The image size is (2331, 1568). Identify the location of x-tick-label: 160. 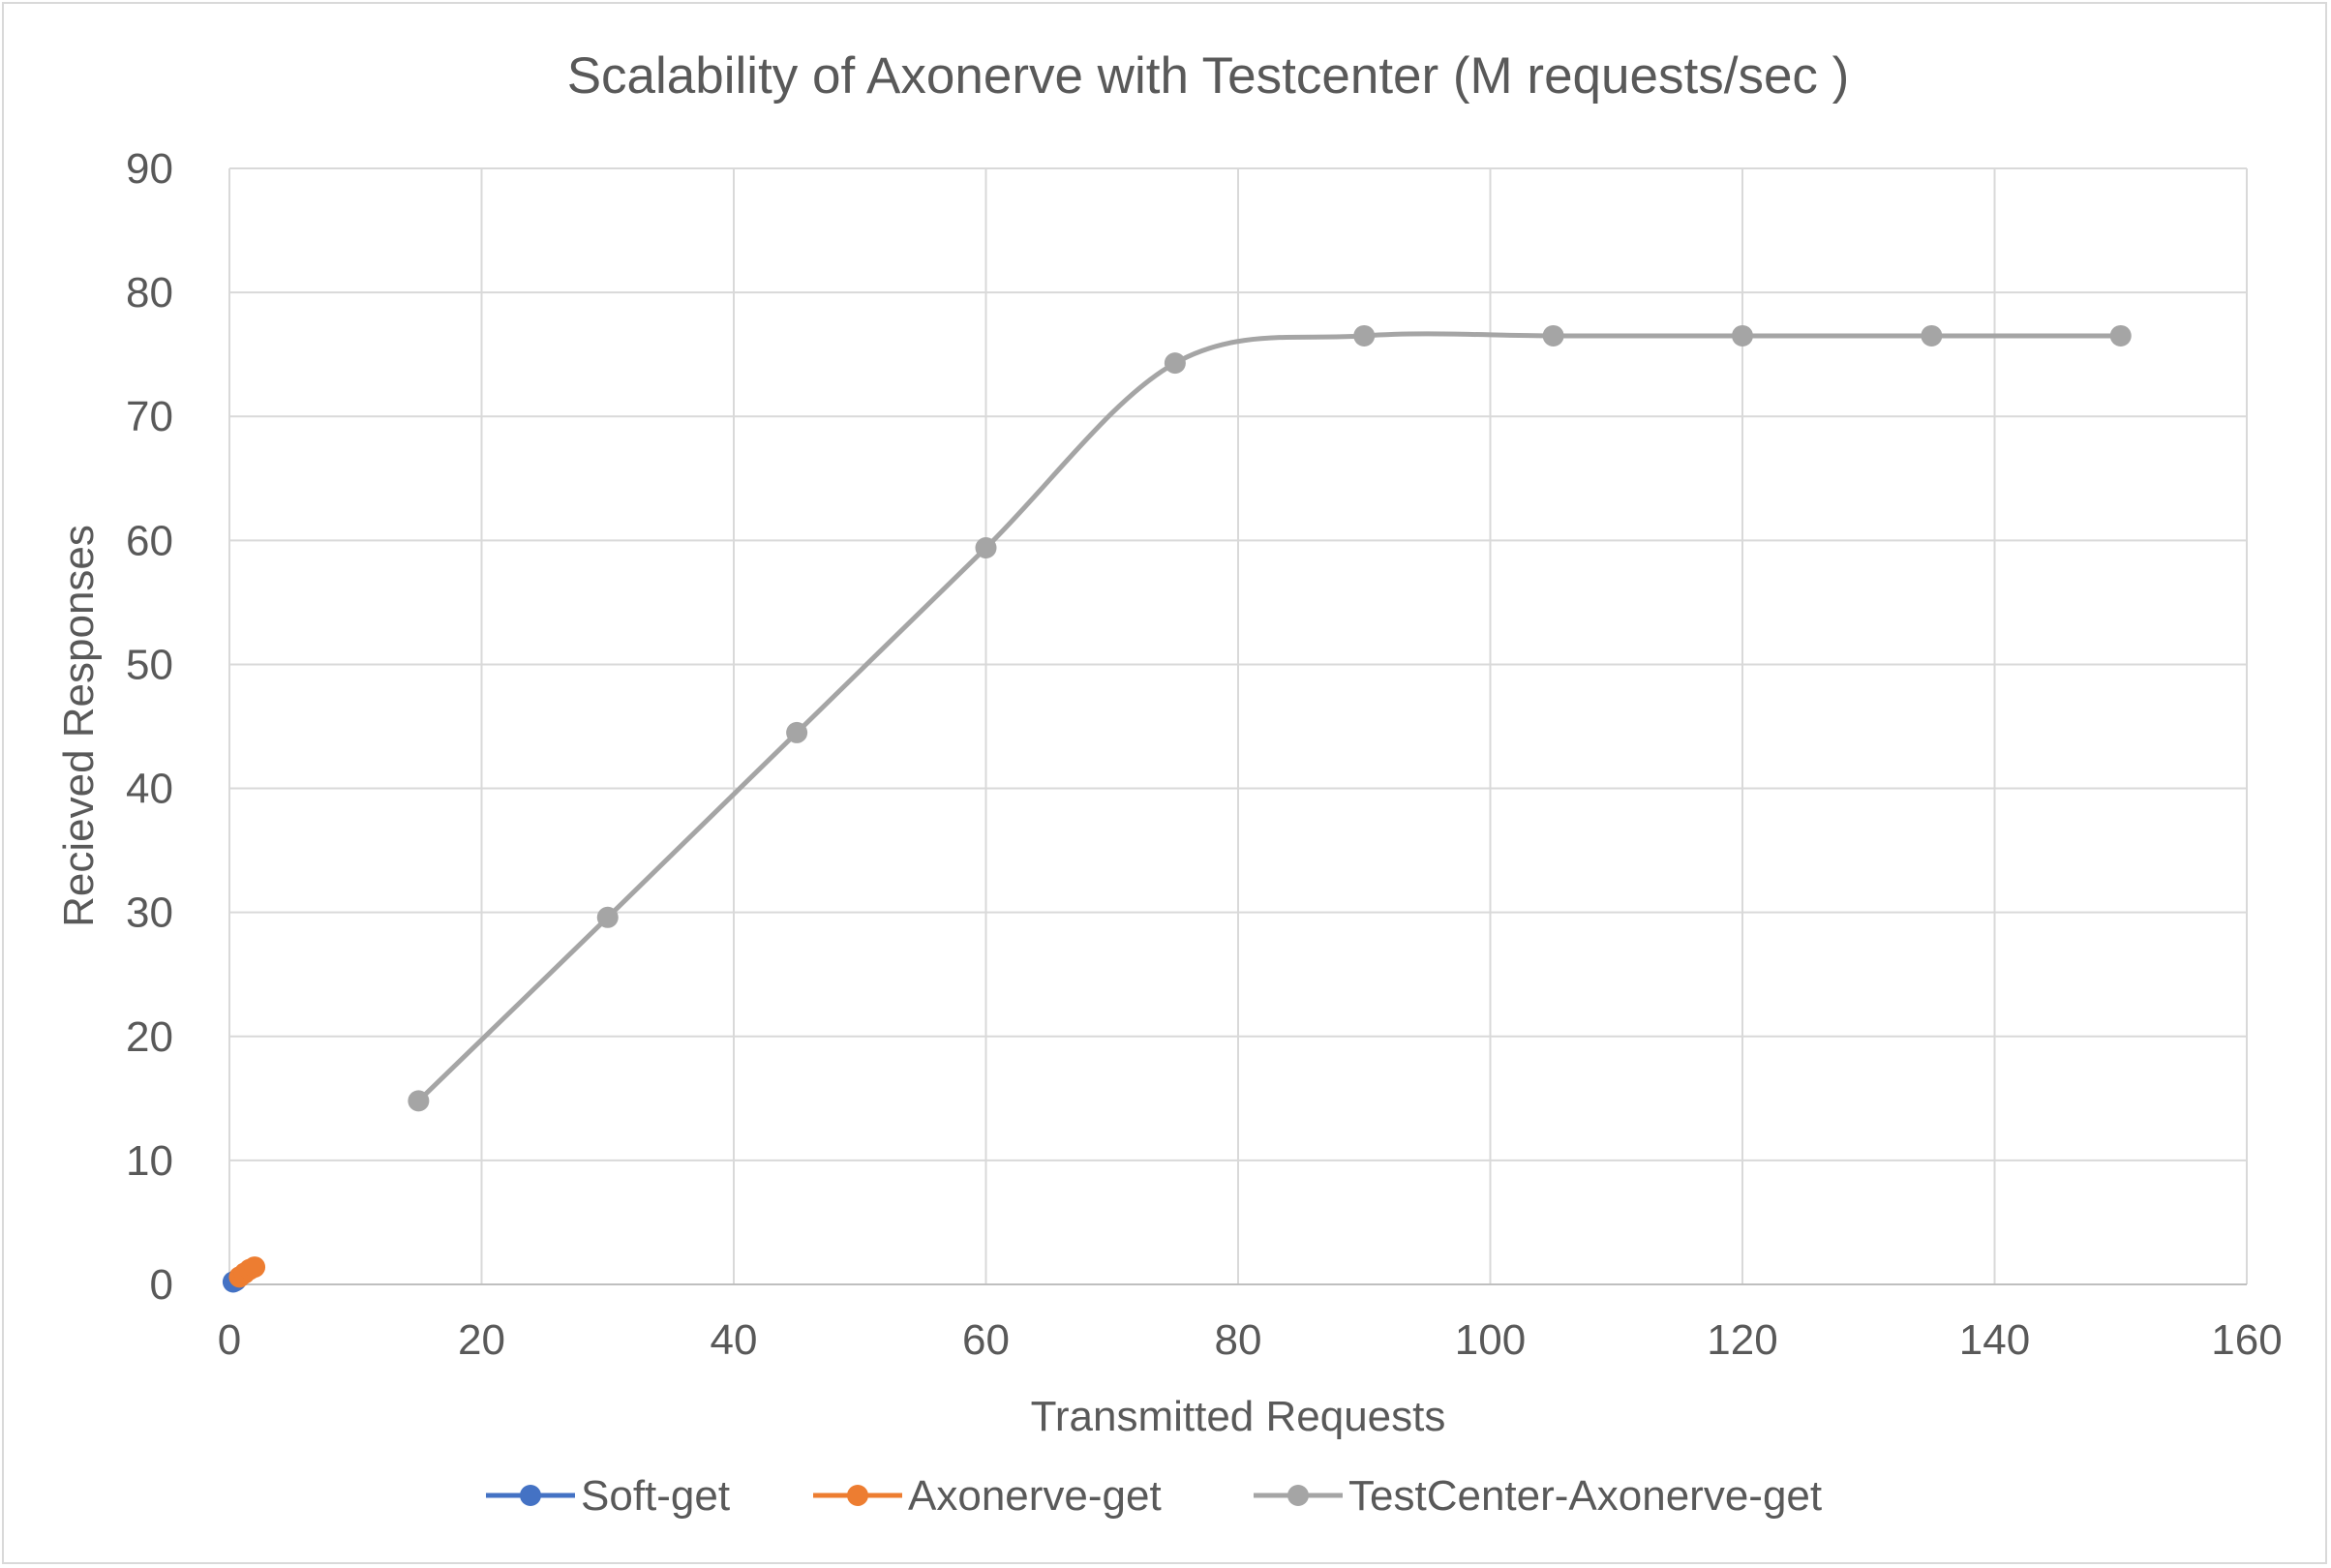
(2247, 1340).